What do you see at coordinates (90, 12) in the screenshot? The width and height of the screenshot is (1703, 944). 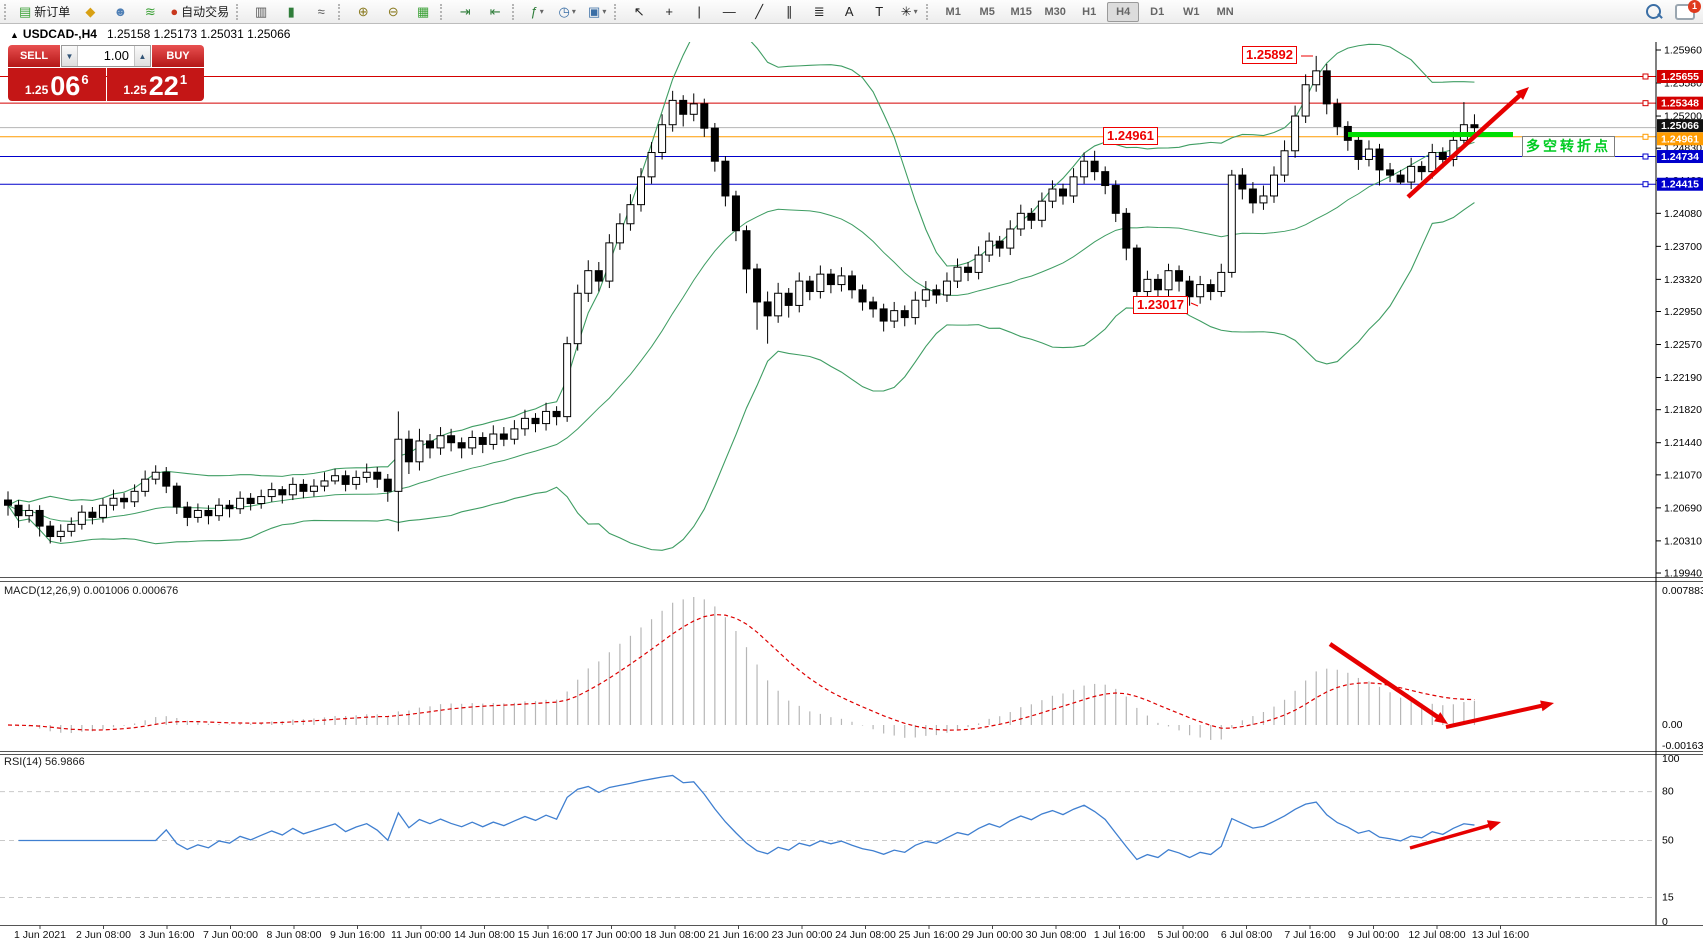 I see `symbols-button: ◆` at bounding box center [90, 12].